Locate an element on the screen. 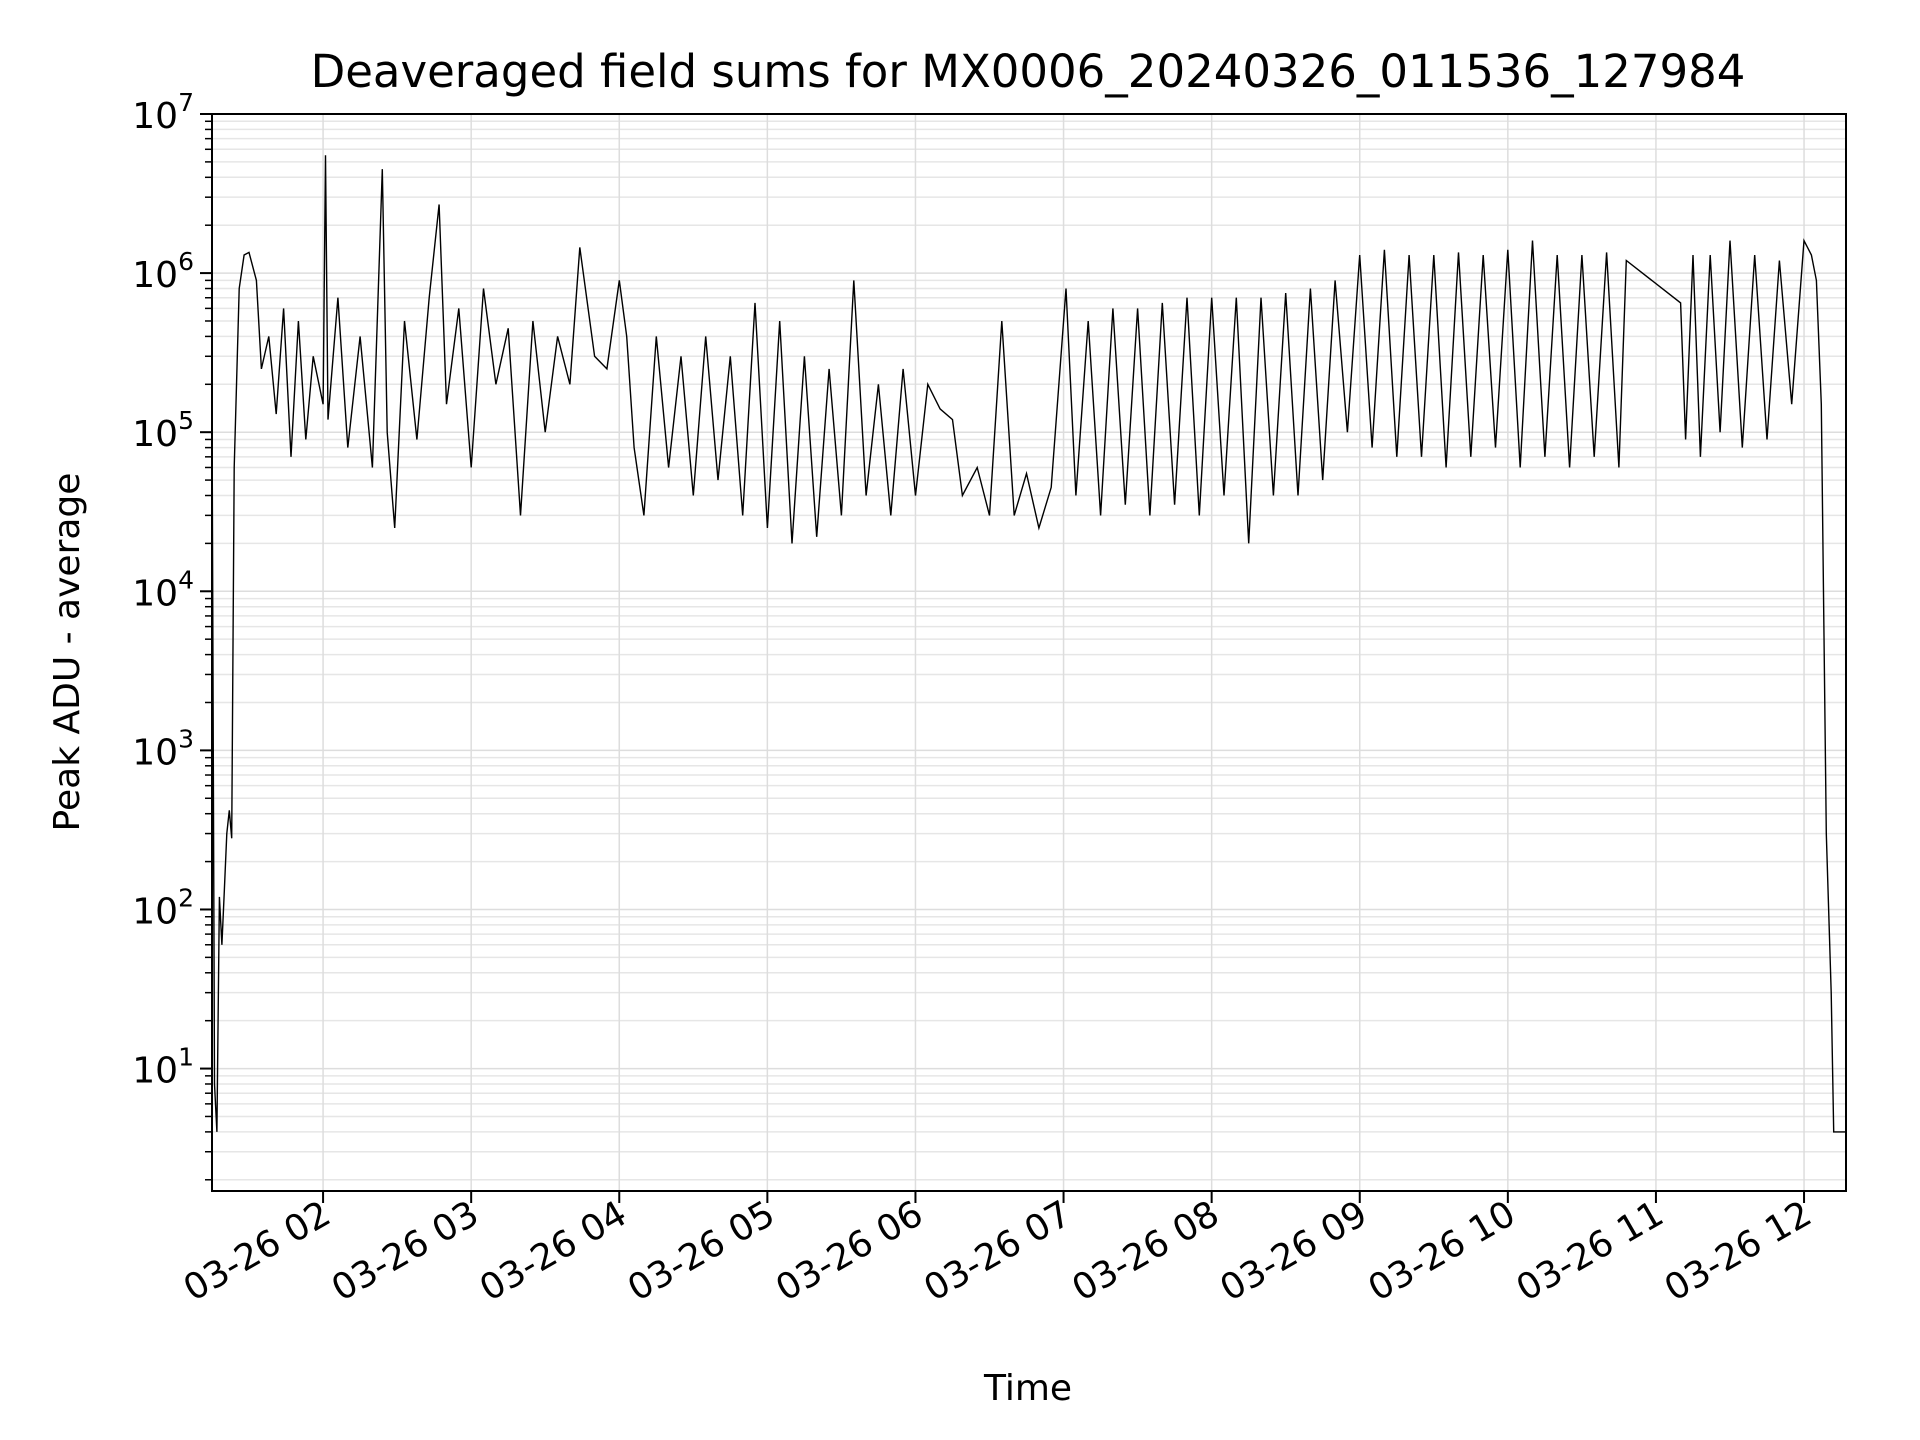 The width and height of the screenshot is (1920, 1440). y-tick-label: 10³ is located at coordinates (163, 748).